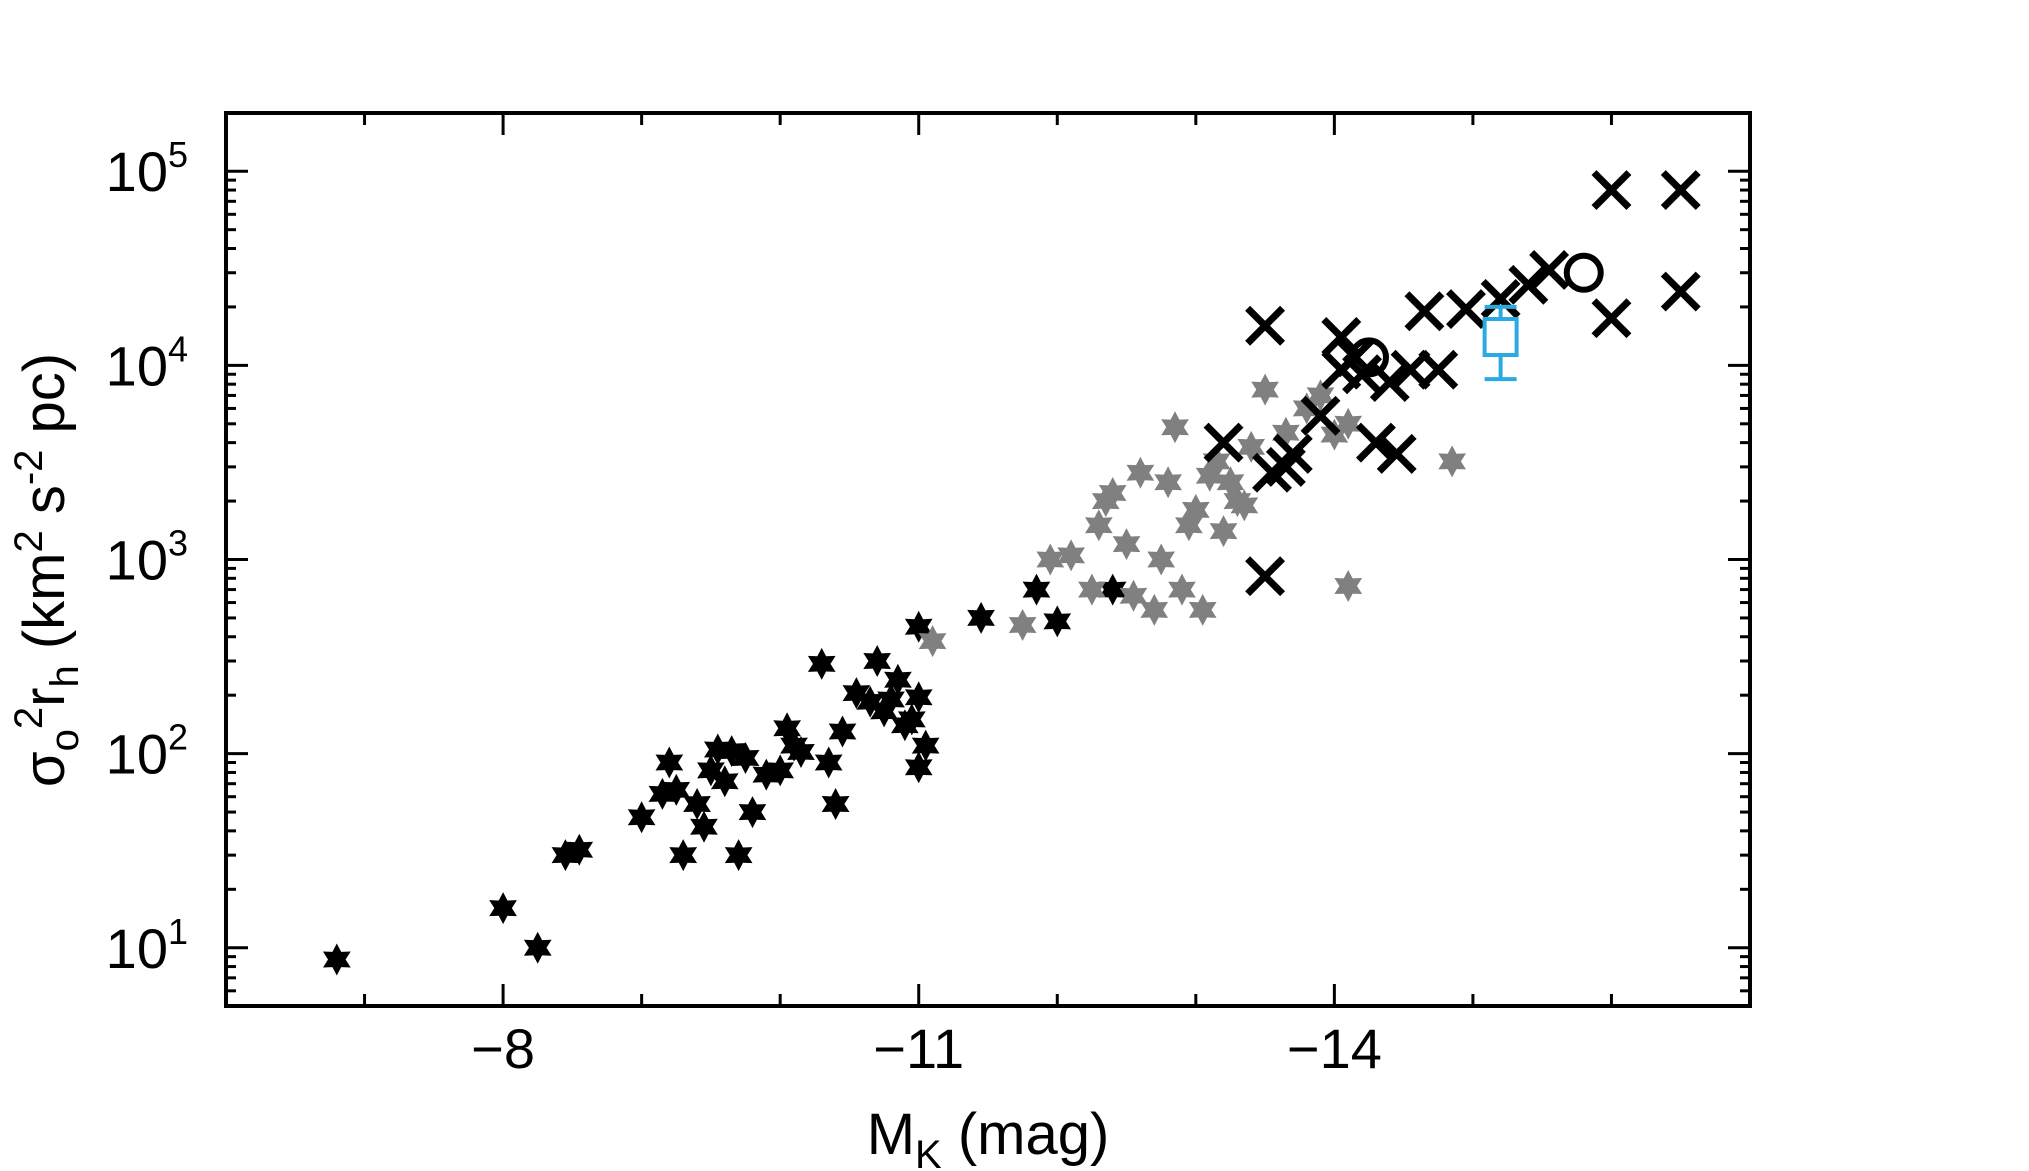 This screenshot has height=1171, width=2029. I want to click on series-open-circles, so click(1476, 315).